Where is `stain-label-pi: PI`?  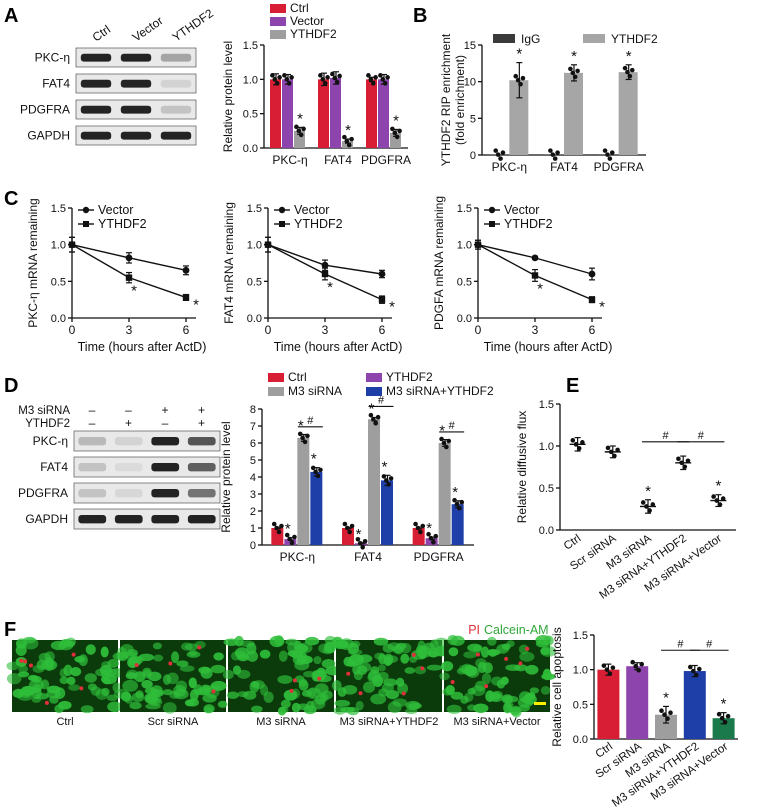
stain-label-pi: PI is located at coordinates (474, 630).